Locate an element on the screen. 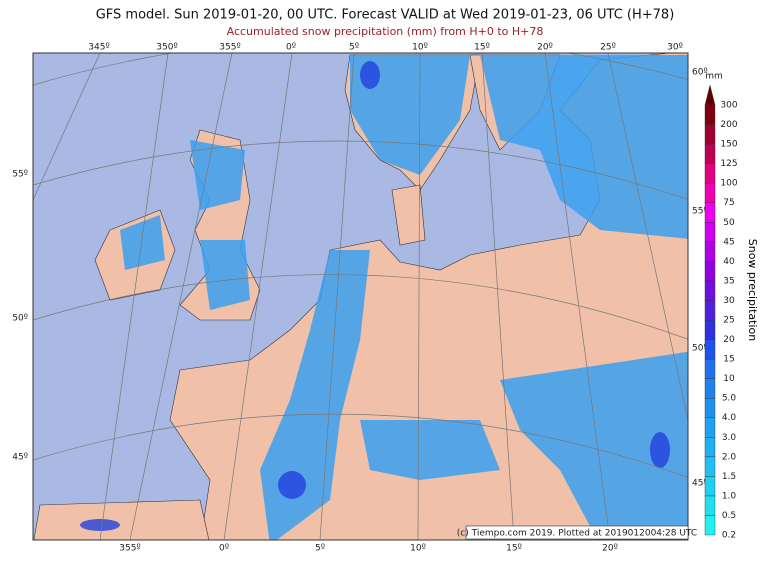 This screenshot has width=772, height=566. bottom-longitude: 355º is located at coordinates (129, 549).